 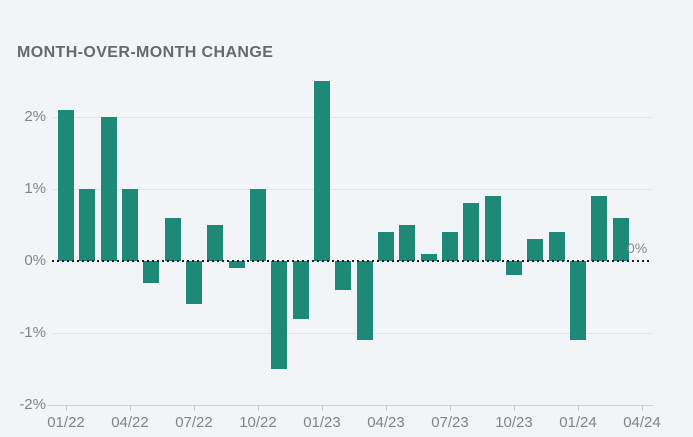 What do you see at coordinates (279, 315) in the screenshot?
I see `bar-11/22` at bounding box center [279, 315].